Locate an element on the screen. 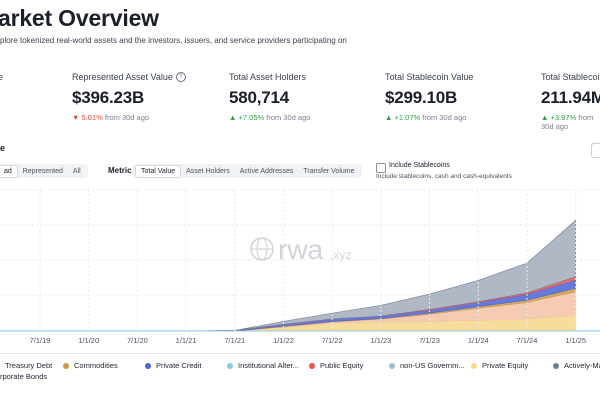  x-tick-label: 7/1/22 is located at coordinates (332, 340).